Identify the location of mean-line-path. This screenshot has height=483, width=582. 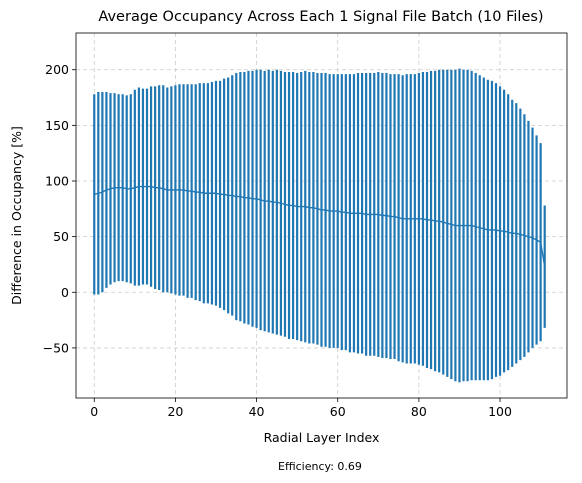
(320, 226).